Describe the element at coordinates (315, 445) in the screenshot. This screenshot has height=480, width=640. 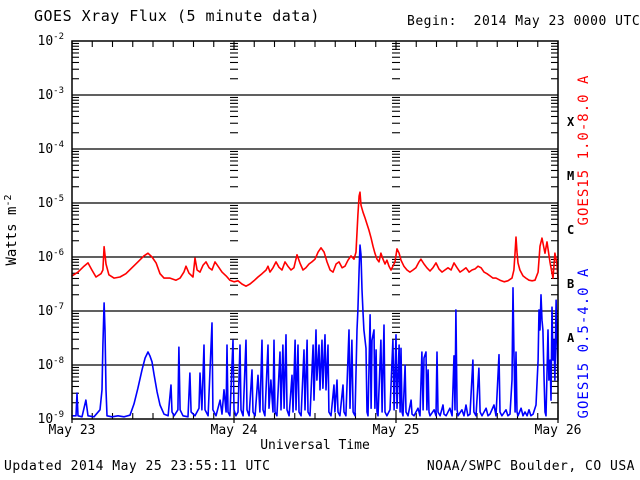
I see `x-axis-title: Universal Time` at that location.